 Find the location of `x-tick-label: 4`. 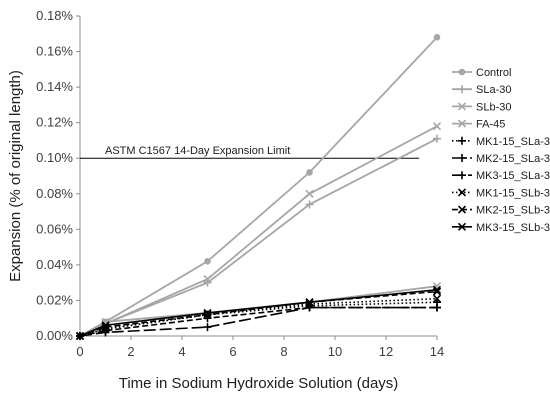

x-tick-label: 4 is located at coordinates (181, 351).